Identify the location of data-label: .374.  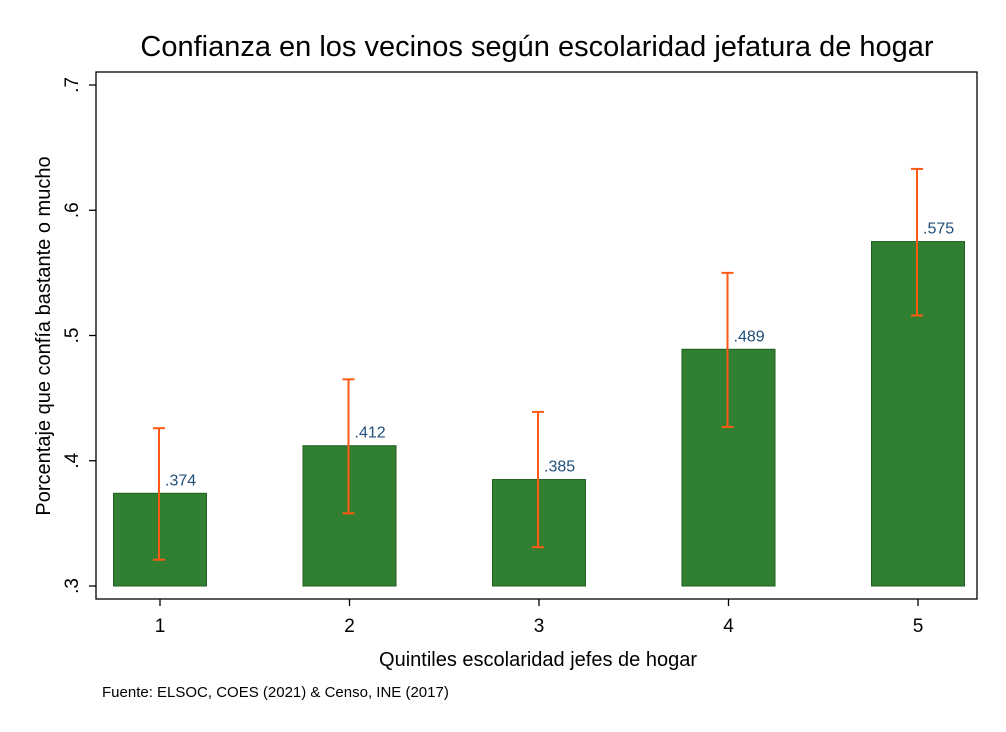
(180, 480).